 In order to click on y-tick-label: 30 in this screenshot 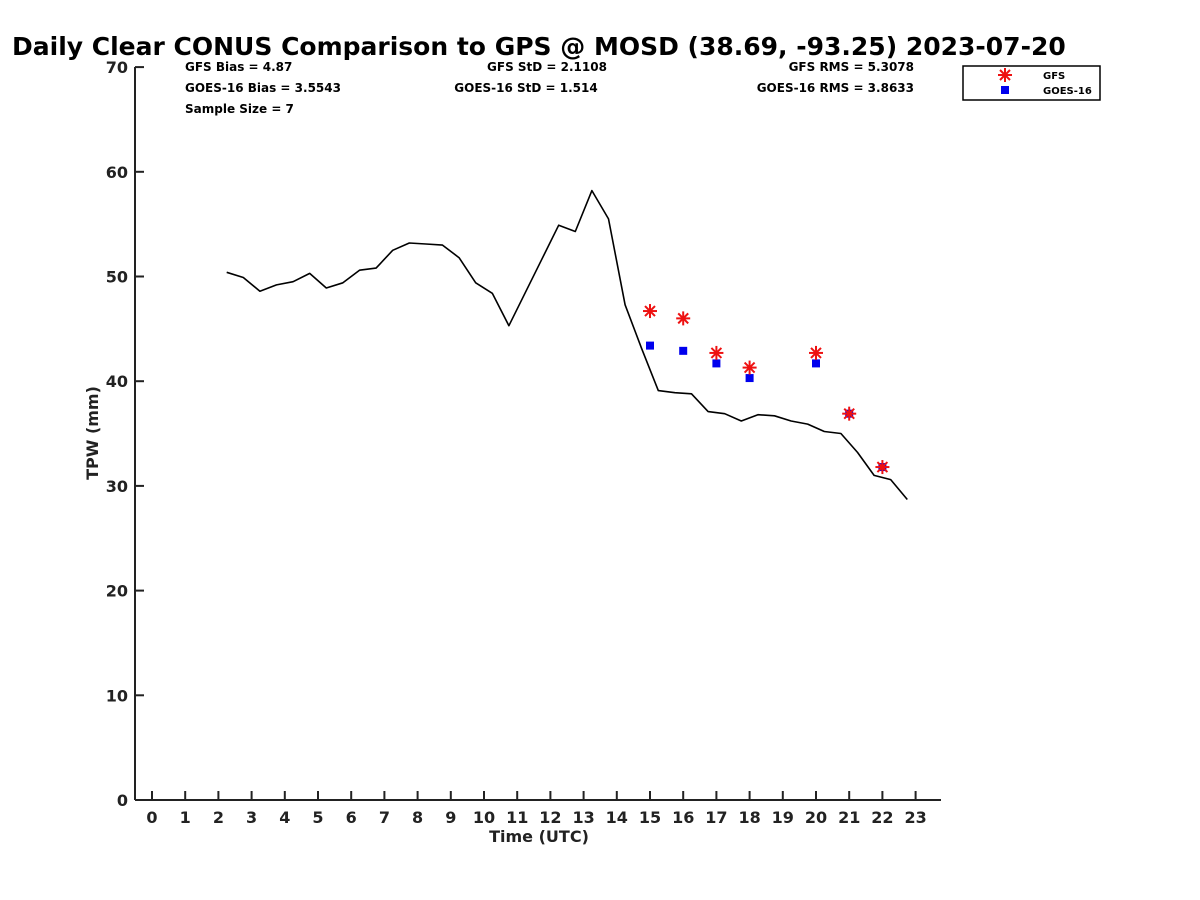, I will do `click(117, 486)`.